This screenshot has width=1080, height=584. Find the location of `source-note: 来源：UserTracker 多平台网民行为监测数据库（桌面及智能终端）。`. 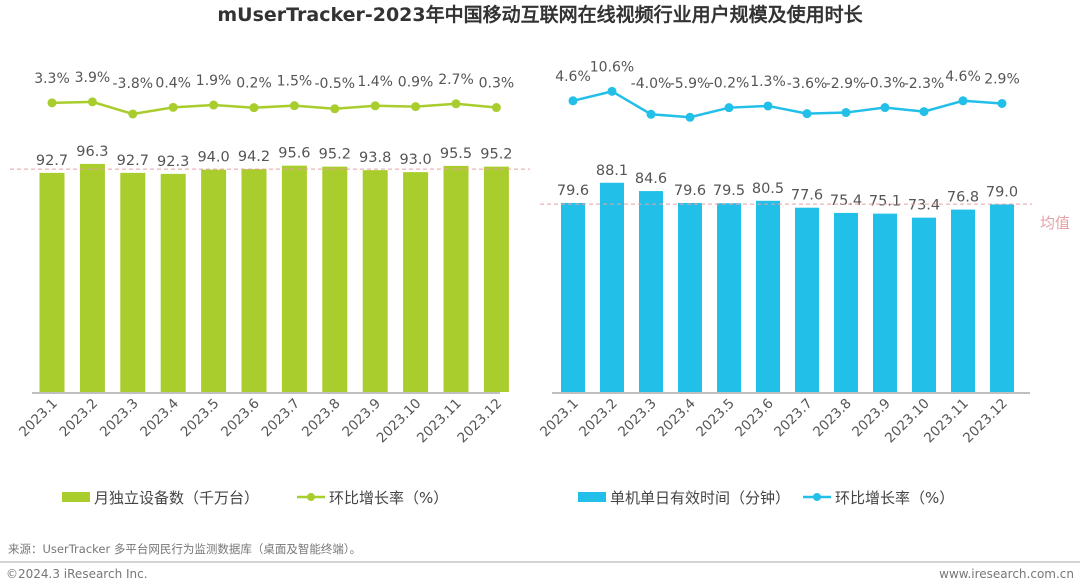

source-note: 来源：UserTracker 多平台网民行为监测数据库（桌面及智能终端）。 is located at coordinates (184, 549).